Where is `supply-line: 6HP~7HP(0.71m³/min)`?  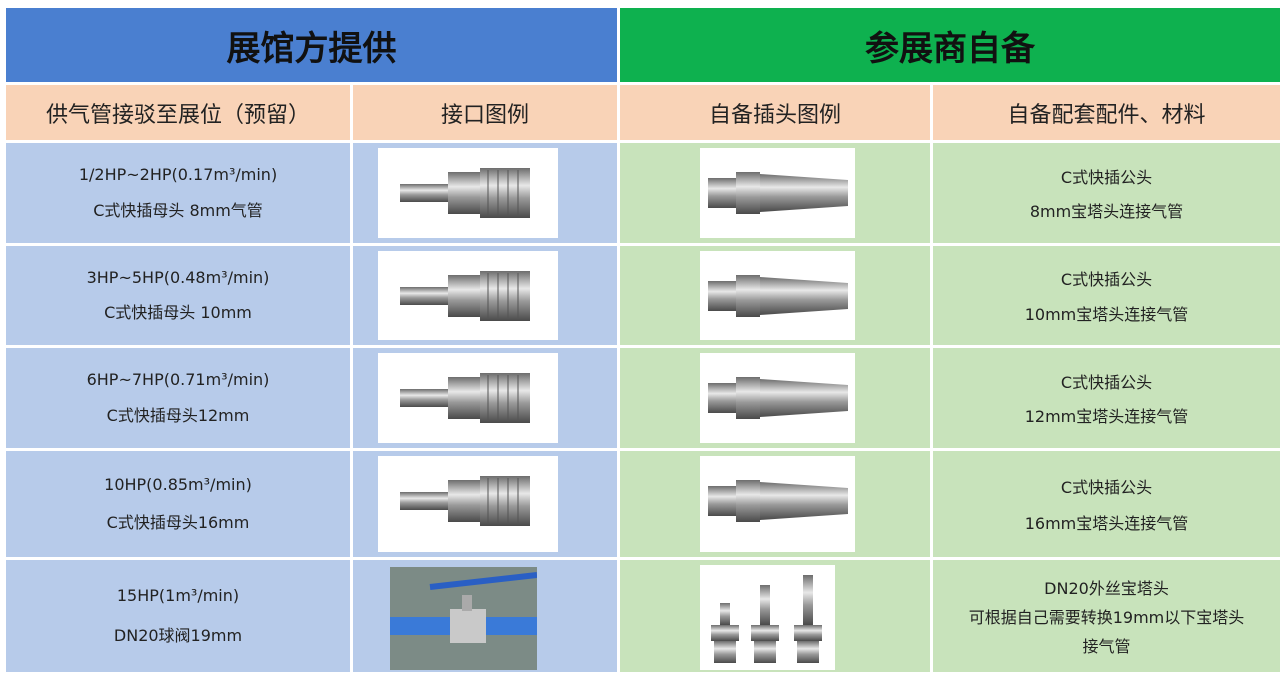
supply-line: 6HP~7HP(0.71m³/min) is located at coordinates (178, 380).